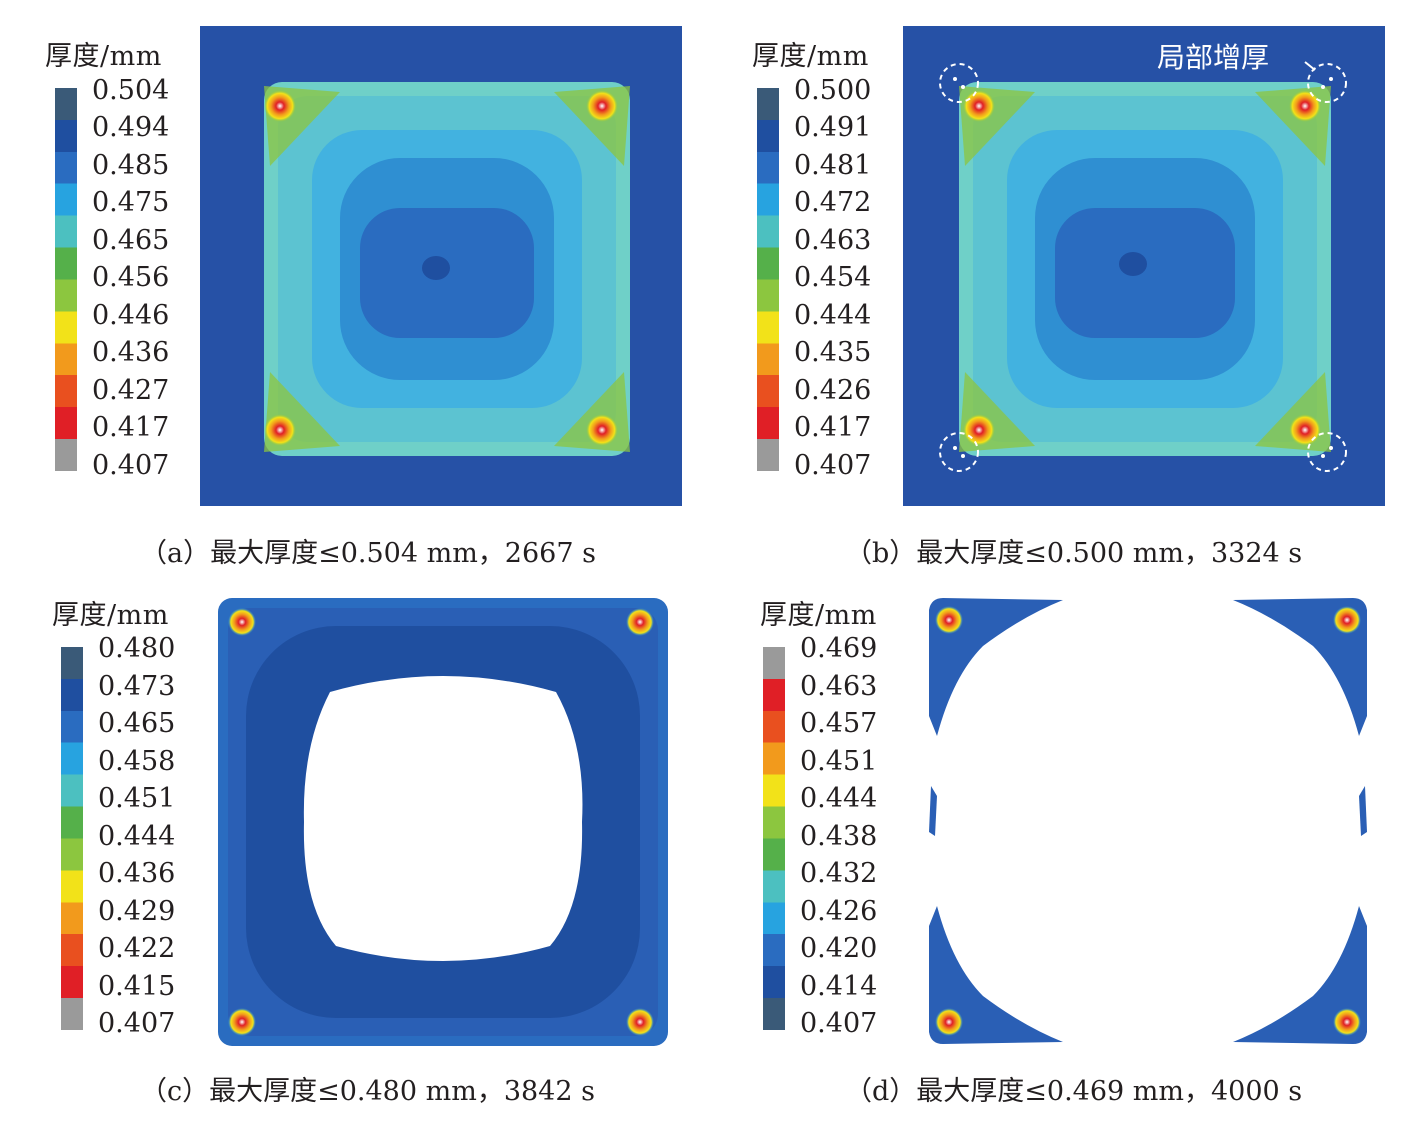 The width and height of the screenshot is (1405, 1123). I want to click on tick-label: 0.458, so click(137, 761).